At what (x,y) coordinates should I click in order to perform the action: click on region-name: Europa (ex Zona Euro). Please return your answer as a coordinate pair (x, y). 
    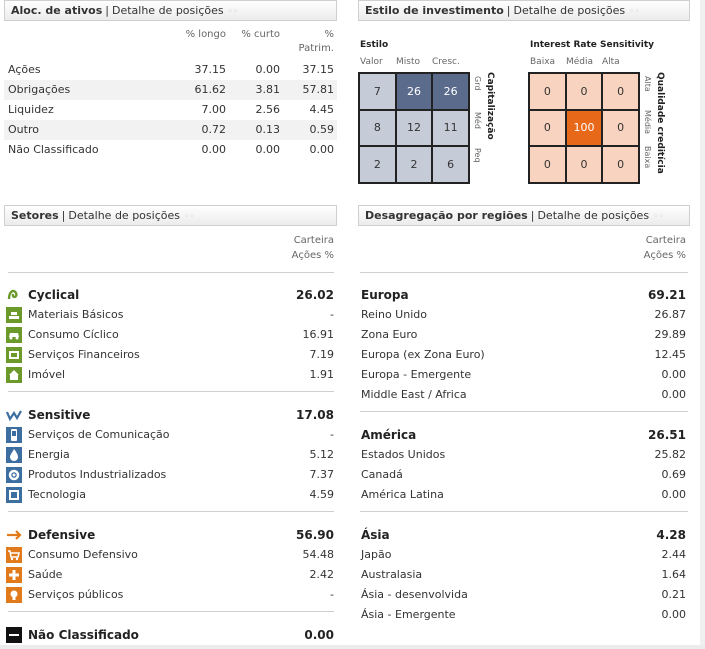
    Looking at the image, I should click on (423, 354).